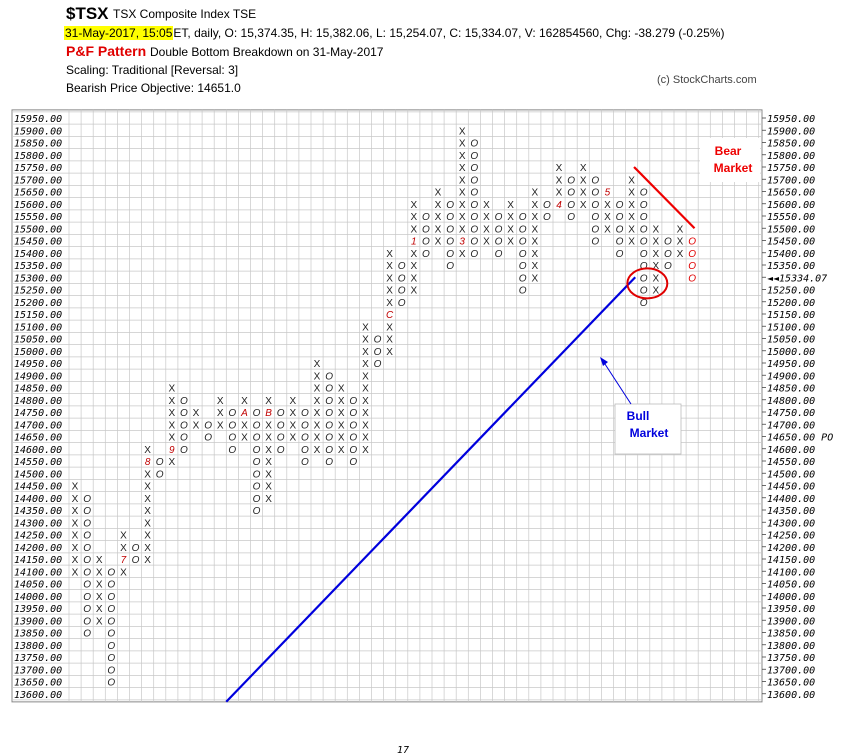  I want to click on y-tick-right: 14950.00, so click(791, 364).